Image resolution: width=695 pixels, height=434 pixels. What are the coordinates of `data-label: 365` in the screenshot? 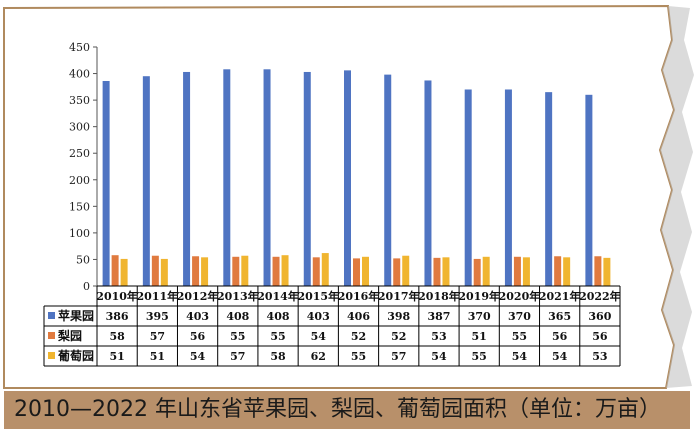 It's located at (559, 316).